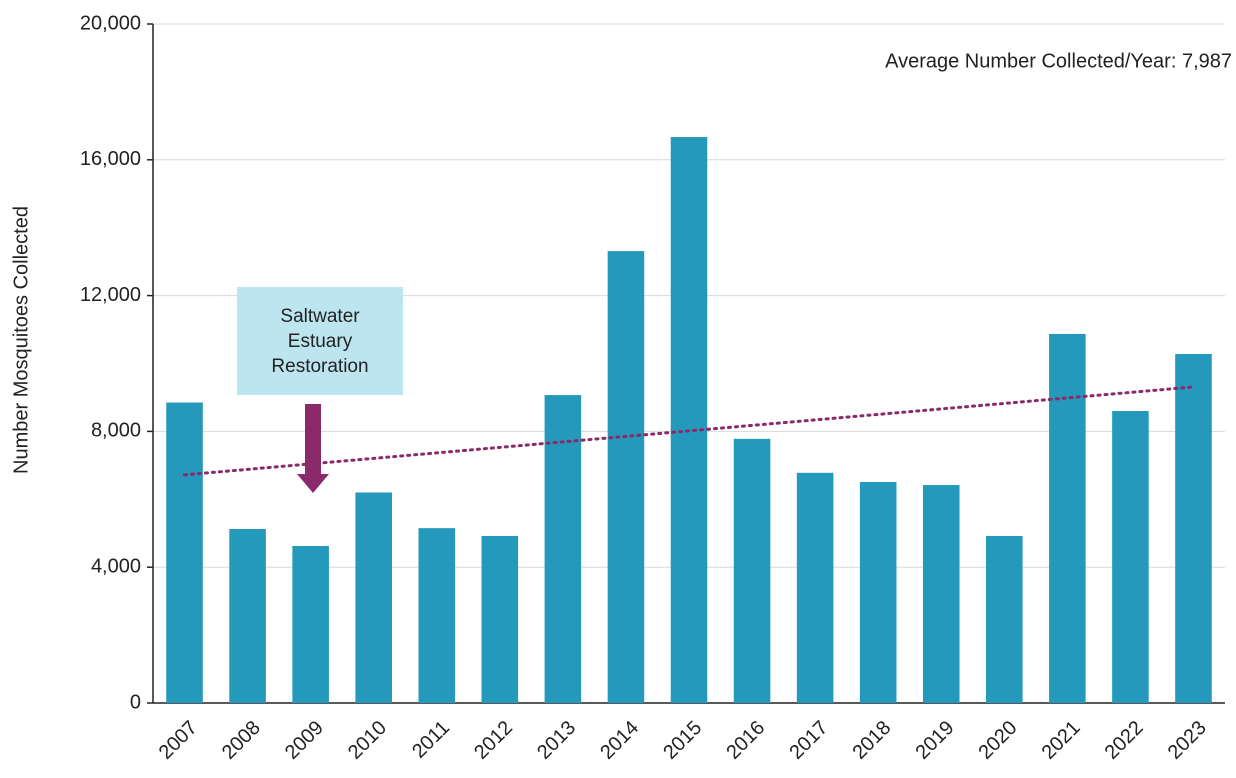 This screenshot has width=1236, height=778. Describe the element at coordinates (871, 740) in the screenshot. I see `x-tick-label: 2018` at that location.